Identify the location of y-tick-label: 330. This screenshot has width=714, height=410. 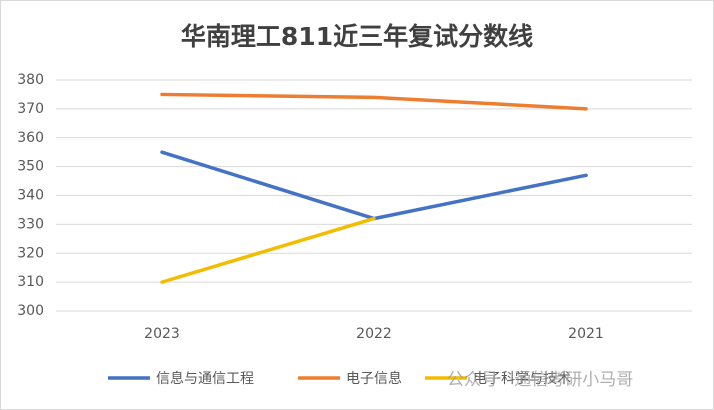
(30, 224).